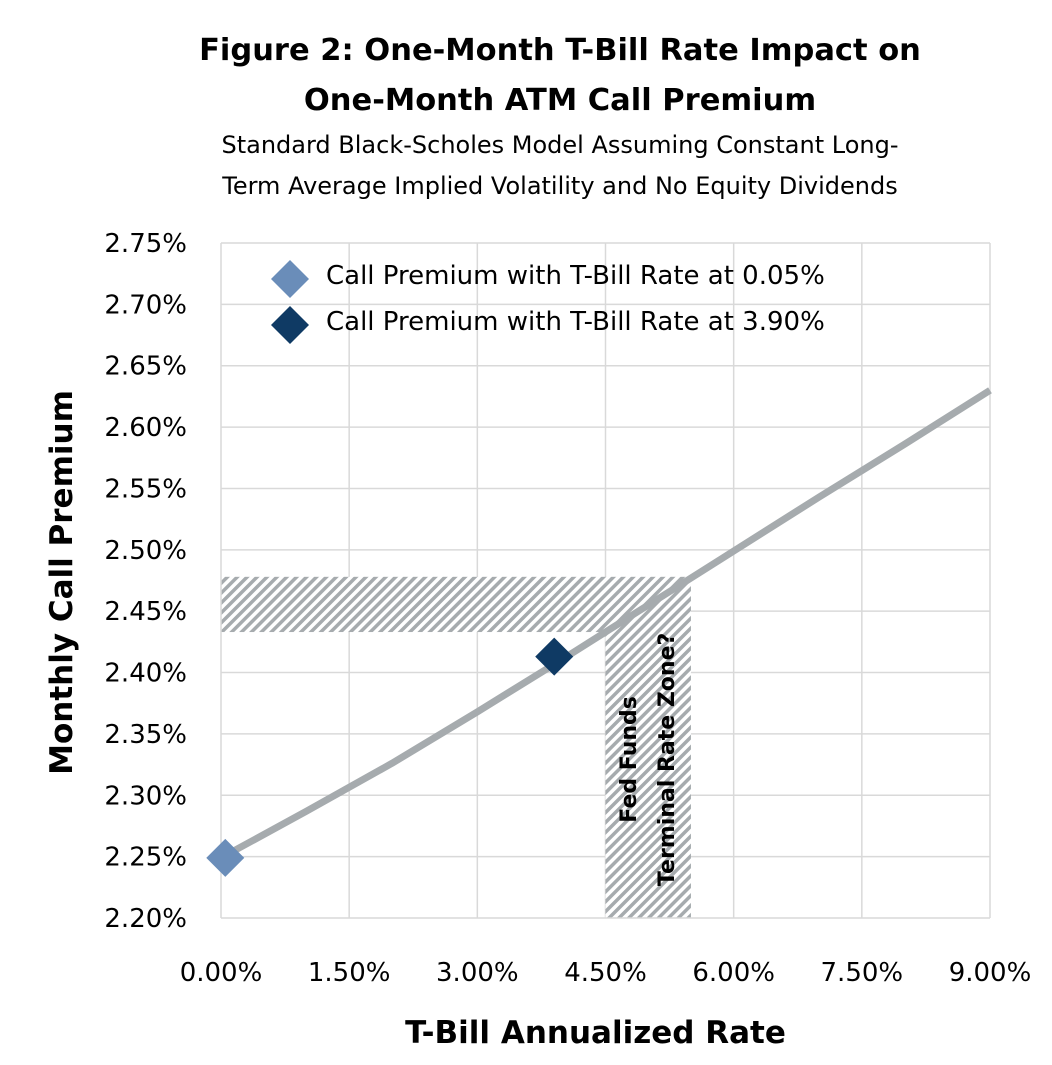 This screenshot has height=1065, width=1052. Describe the element at coordinates (145, 305) in the screenshot. I see `y-tick-label: 2.70%` at that location.